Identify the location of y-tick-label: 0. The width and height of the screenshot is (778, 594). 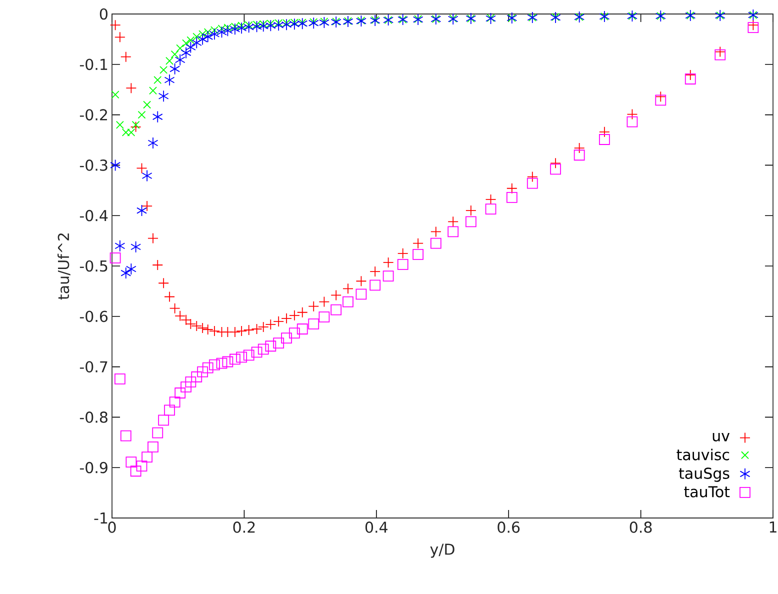
(104, 14).